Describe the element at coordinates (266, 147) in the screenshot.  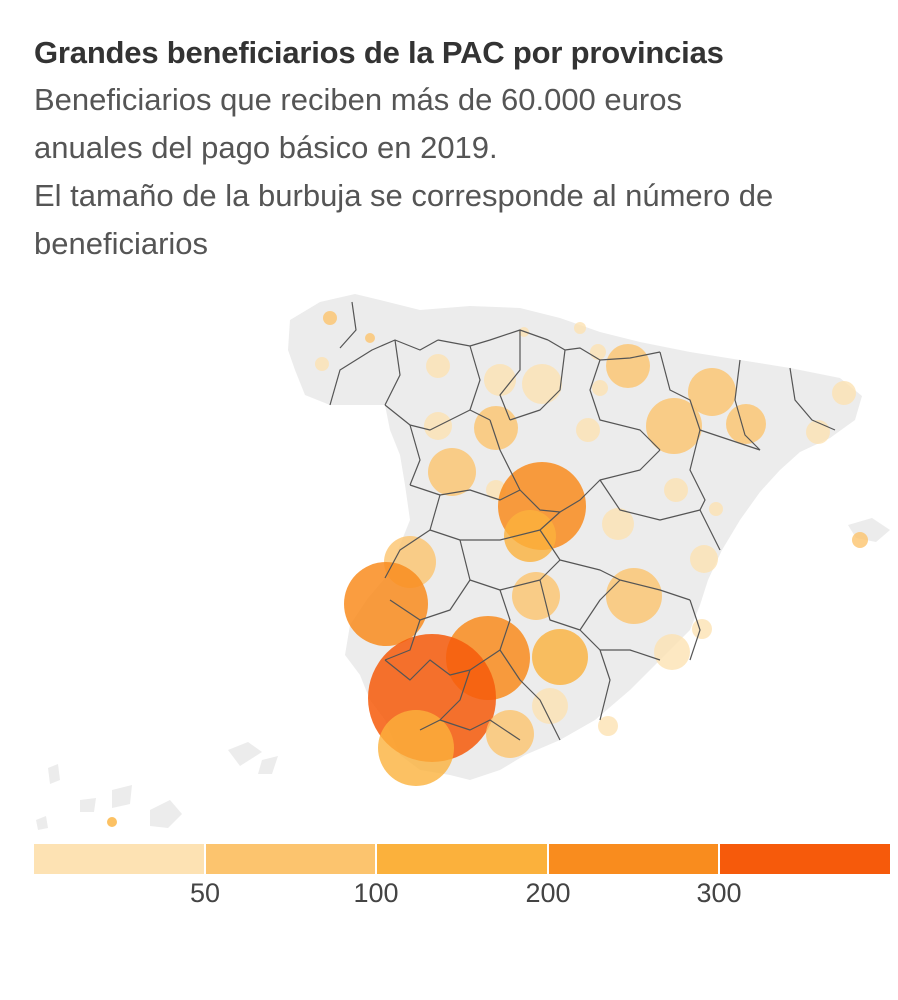
I see `subtitle-line-2: anuales del pago básico en 2019.` at that location.